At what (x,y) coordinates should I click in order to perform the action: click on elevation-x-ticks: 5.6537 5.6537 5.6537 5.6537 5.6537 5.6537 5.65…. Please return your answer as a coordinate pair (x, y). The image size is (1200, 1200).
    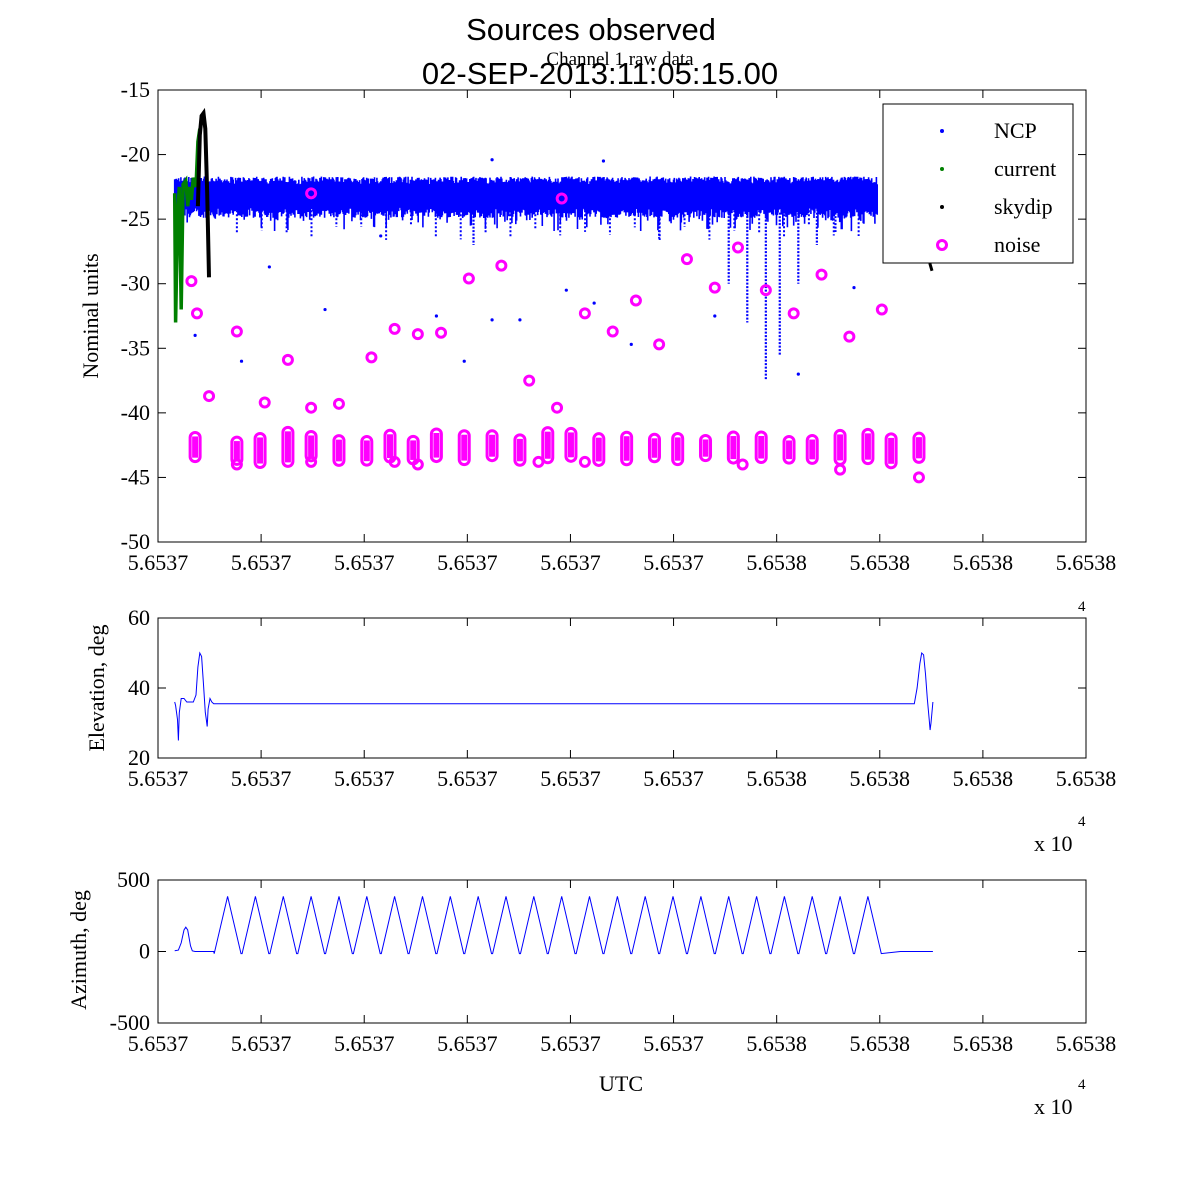
    Looking at the image, I should click on (622, 704).